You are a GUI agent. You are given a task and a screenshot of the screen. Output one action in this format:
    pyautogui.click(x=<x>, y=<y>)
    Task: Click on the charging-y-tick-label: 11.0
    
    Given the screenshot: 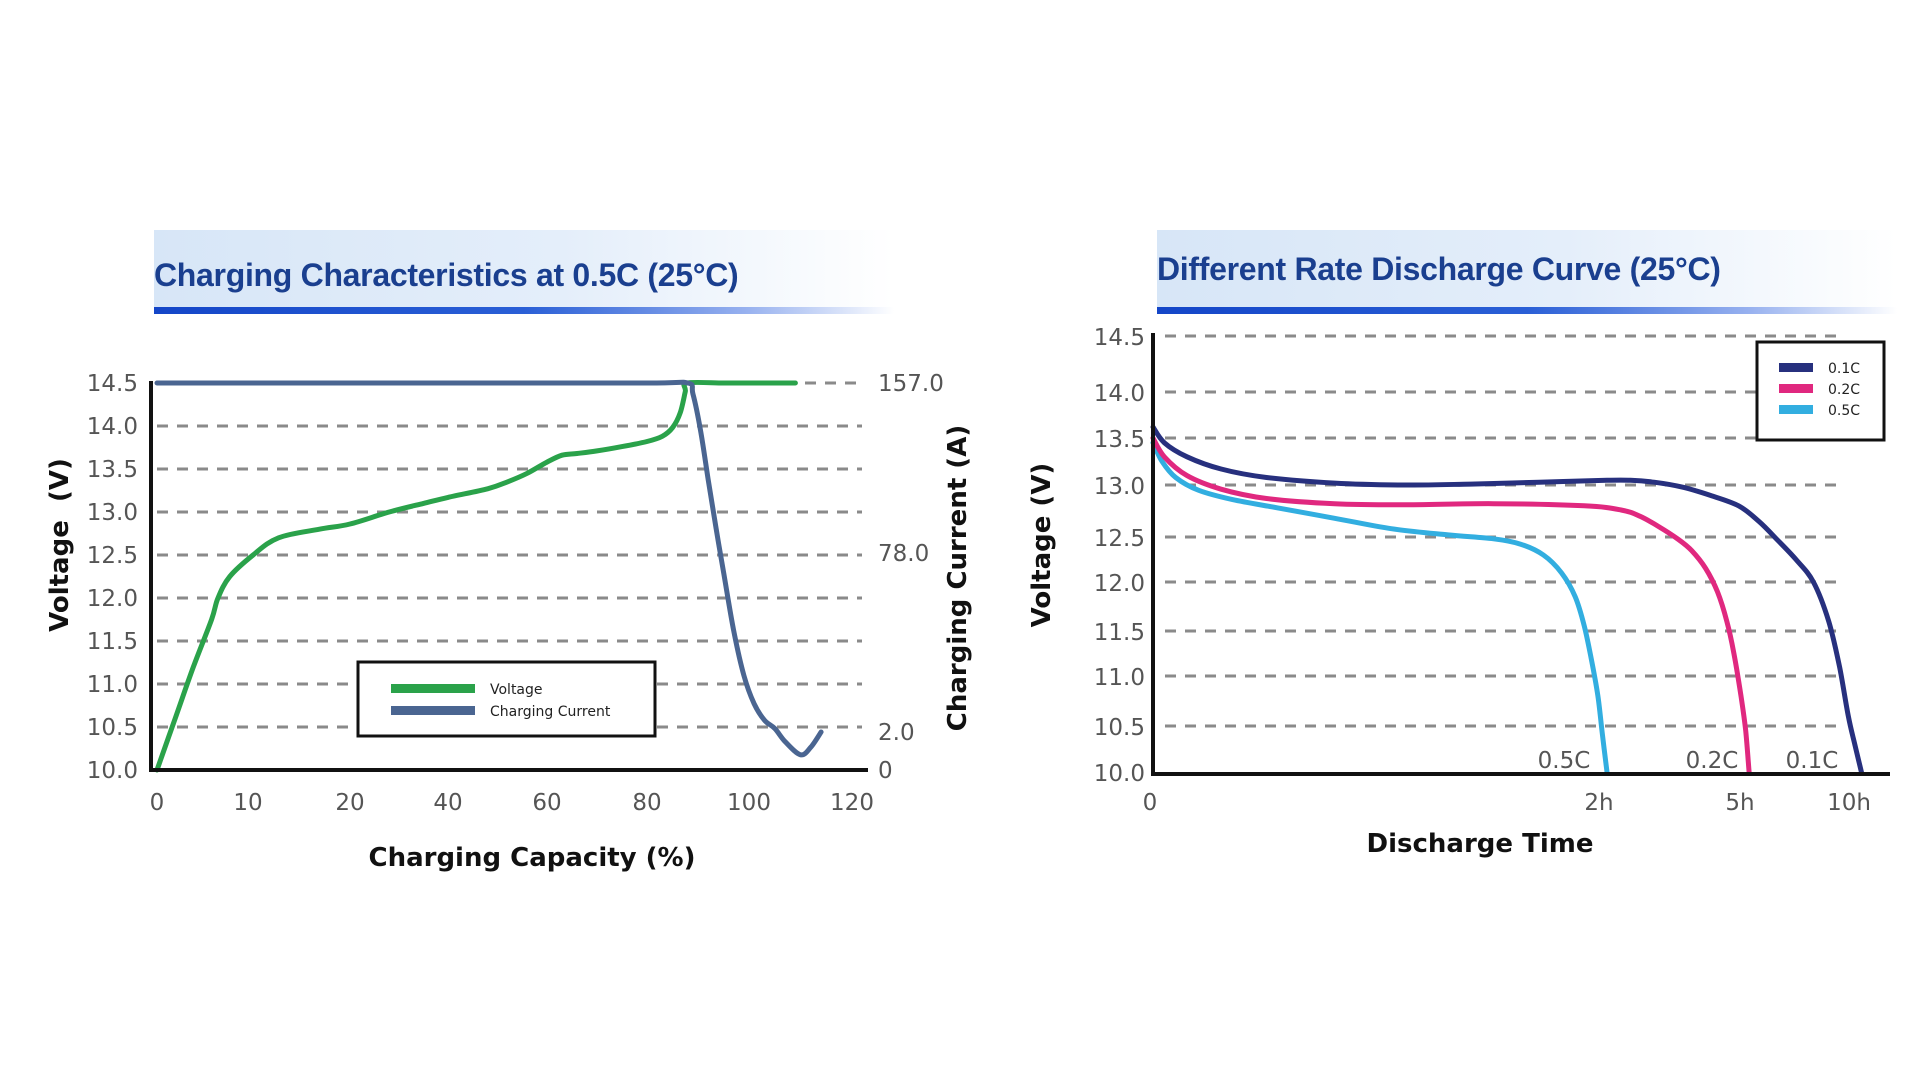 What is the action you would take?
    pyautogui.click(x=112, y=685)
    